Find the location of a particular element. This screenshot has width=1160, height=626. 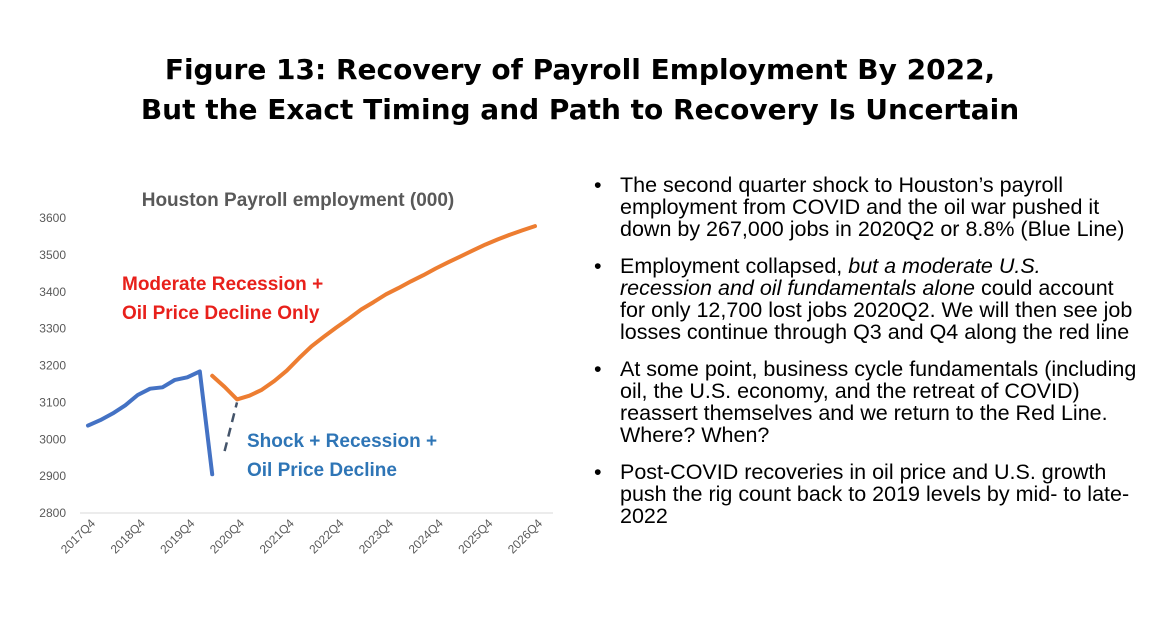

x-tick-label: 2023Q4 is located at coordinates (376, 536).